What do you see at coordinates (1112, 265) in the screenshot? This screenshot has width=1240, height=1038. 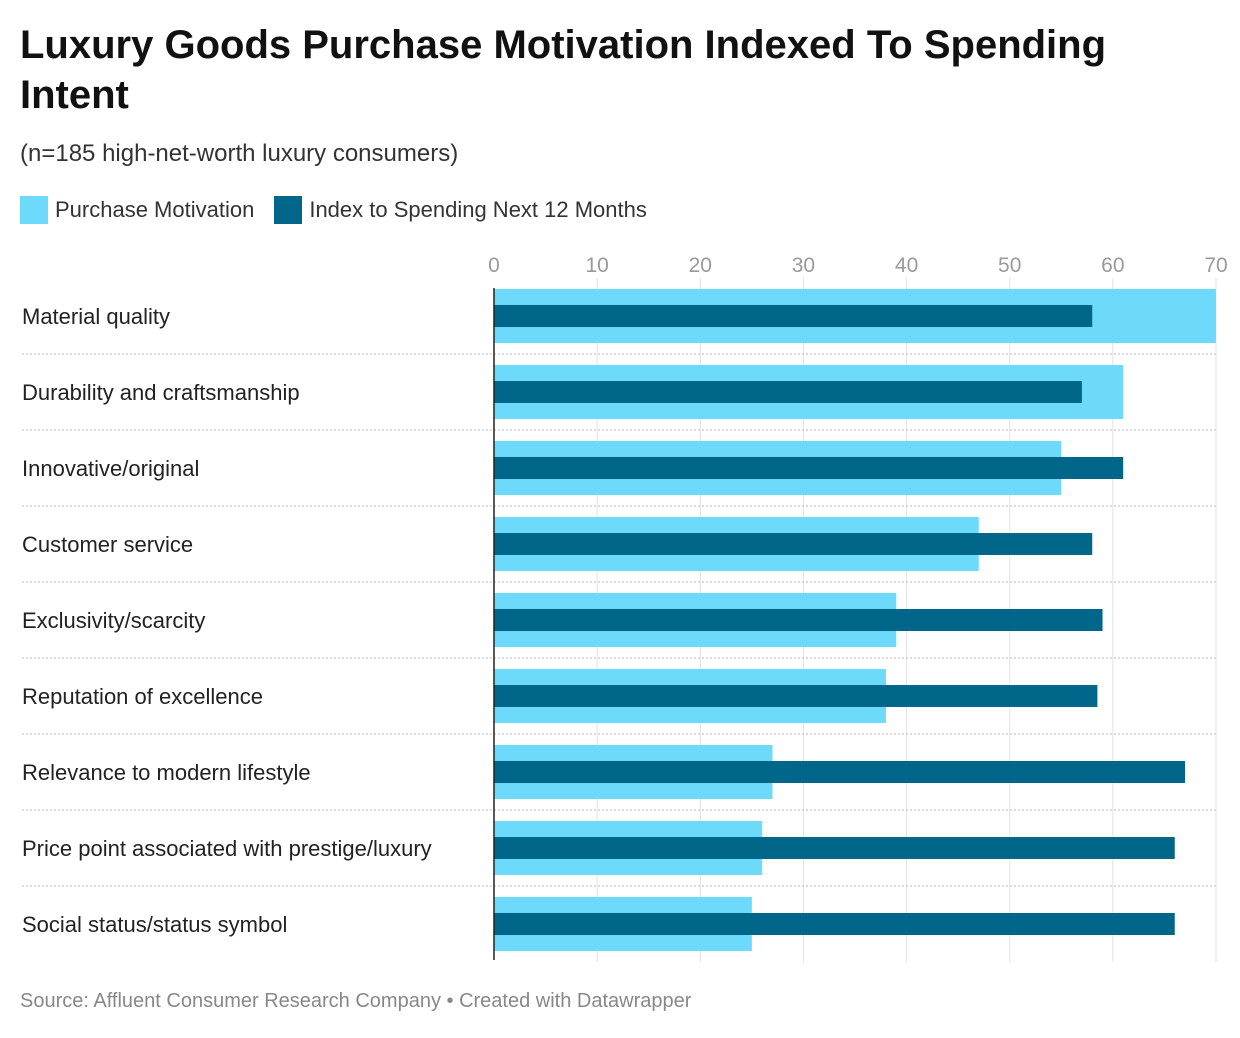 I see `x-tick-label: 60` at bounding box center [1112, 265].